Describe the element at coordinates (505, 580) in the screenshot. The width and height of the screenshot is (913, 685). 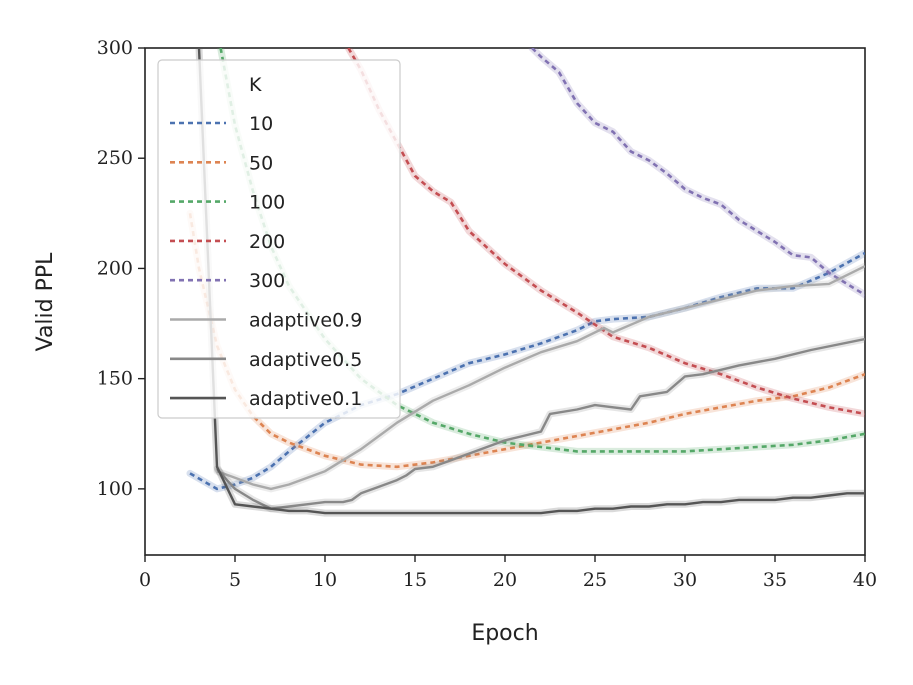
I see `x-tick-label: 20` at that location.